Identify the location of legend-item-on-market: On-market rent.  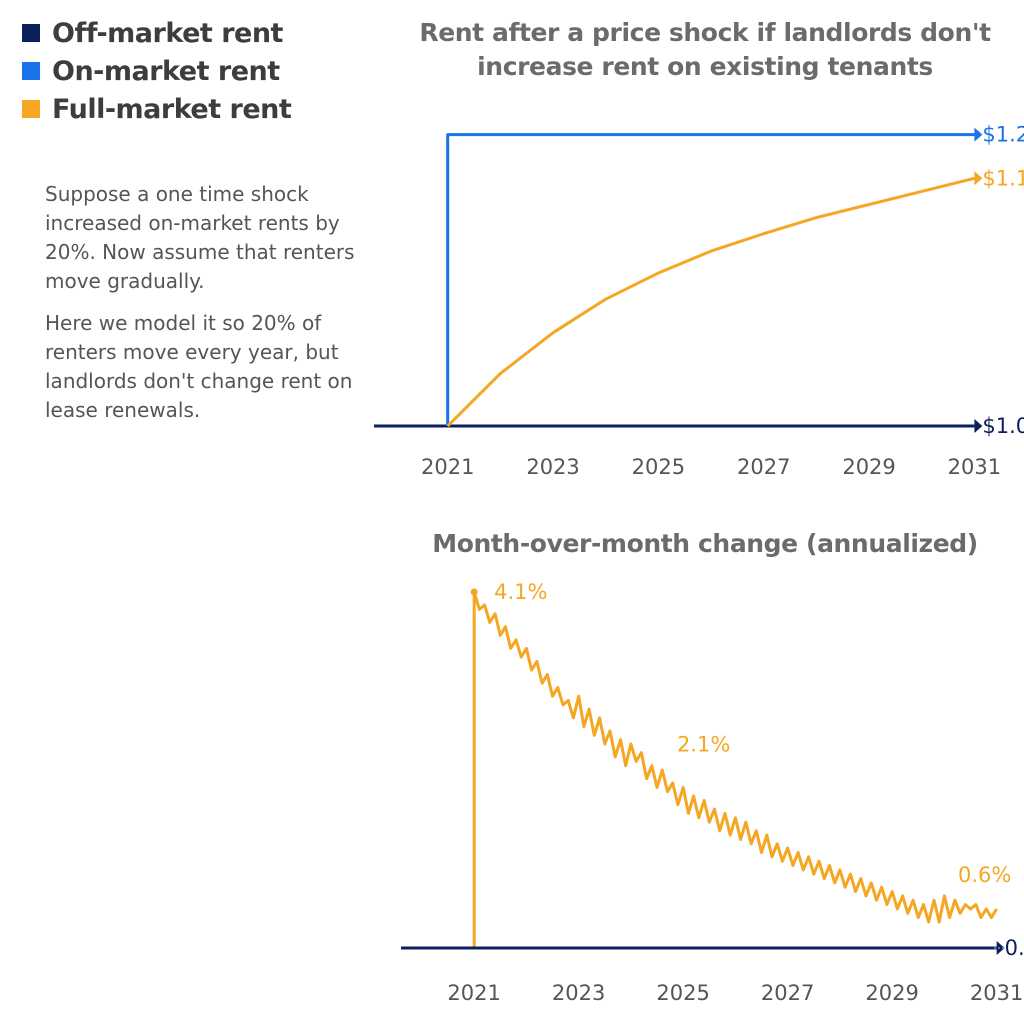
(156, 71).